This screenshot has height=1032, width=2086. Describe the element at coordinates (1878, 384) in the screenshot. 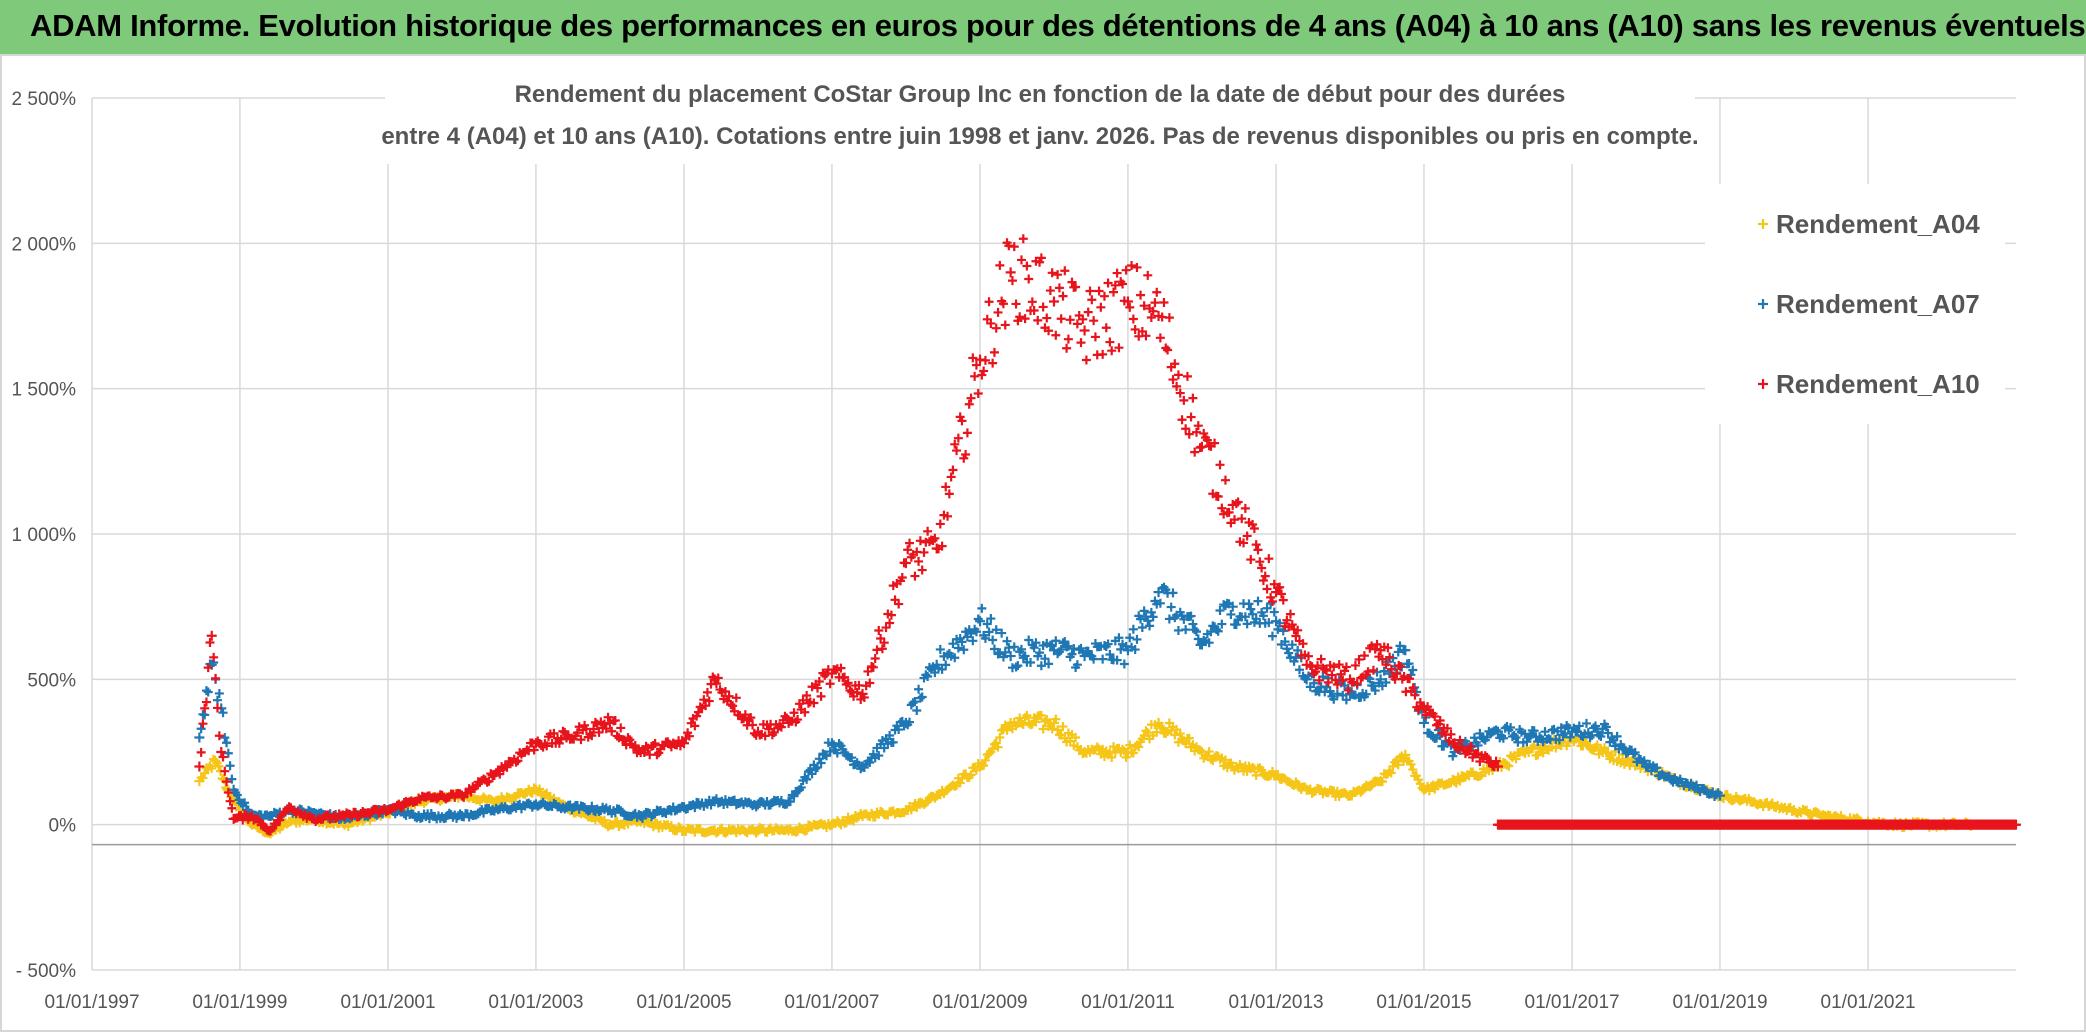

I see `legend-label: Rendement_A10` at that location.